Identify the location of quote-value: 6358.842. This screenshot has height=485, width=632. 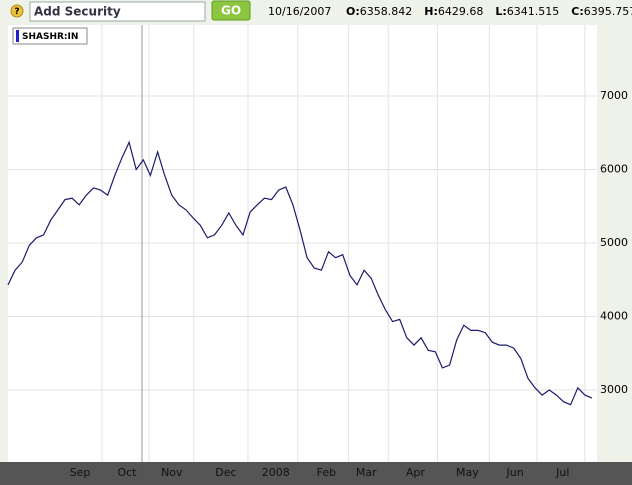
(386, 11).